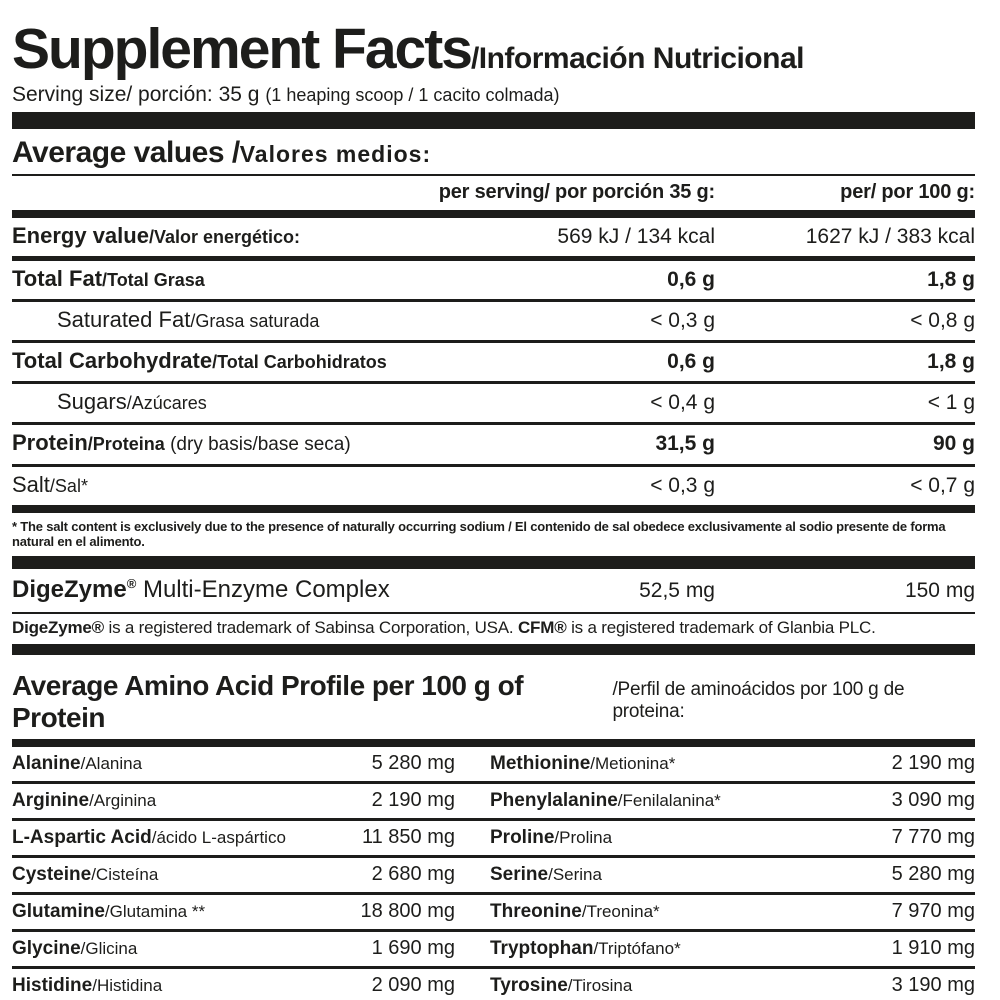 This screenshot has height=1000, width=1000. I want to click on nutrient-name-english: Salt, so click(31, 485).